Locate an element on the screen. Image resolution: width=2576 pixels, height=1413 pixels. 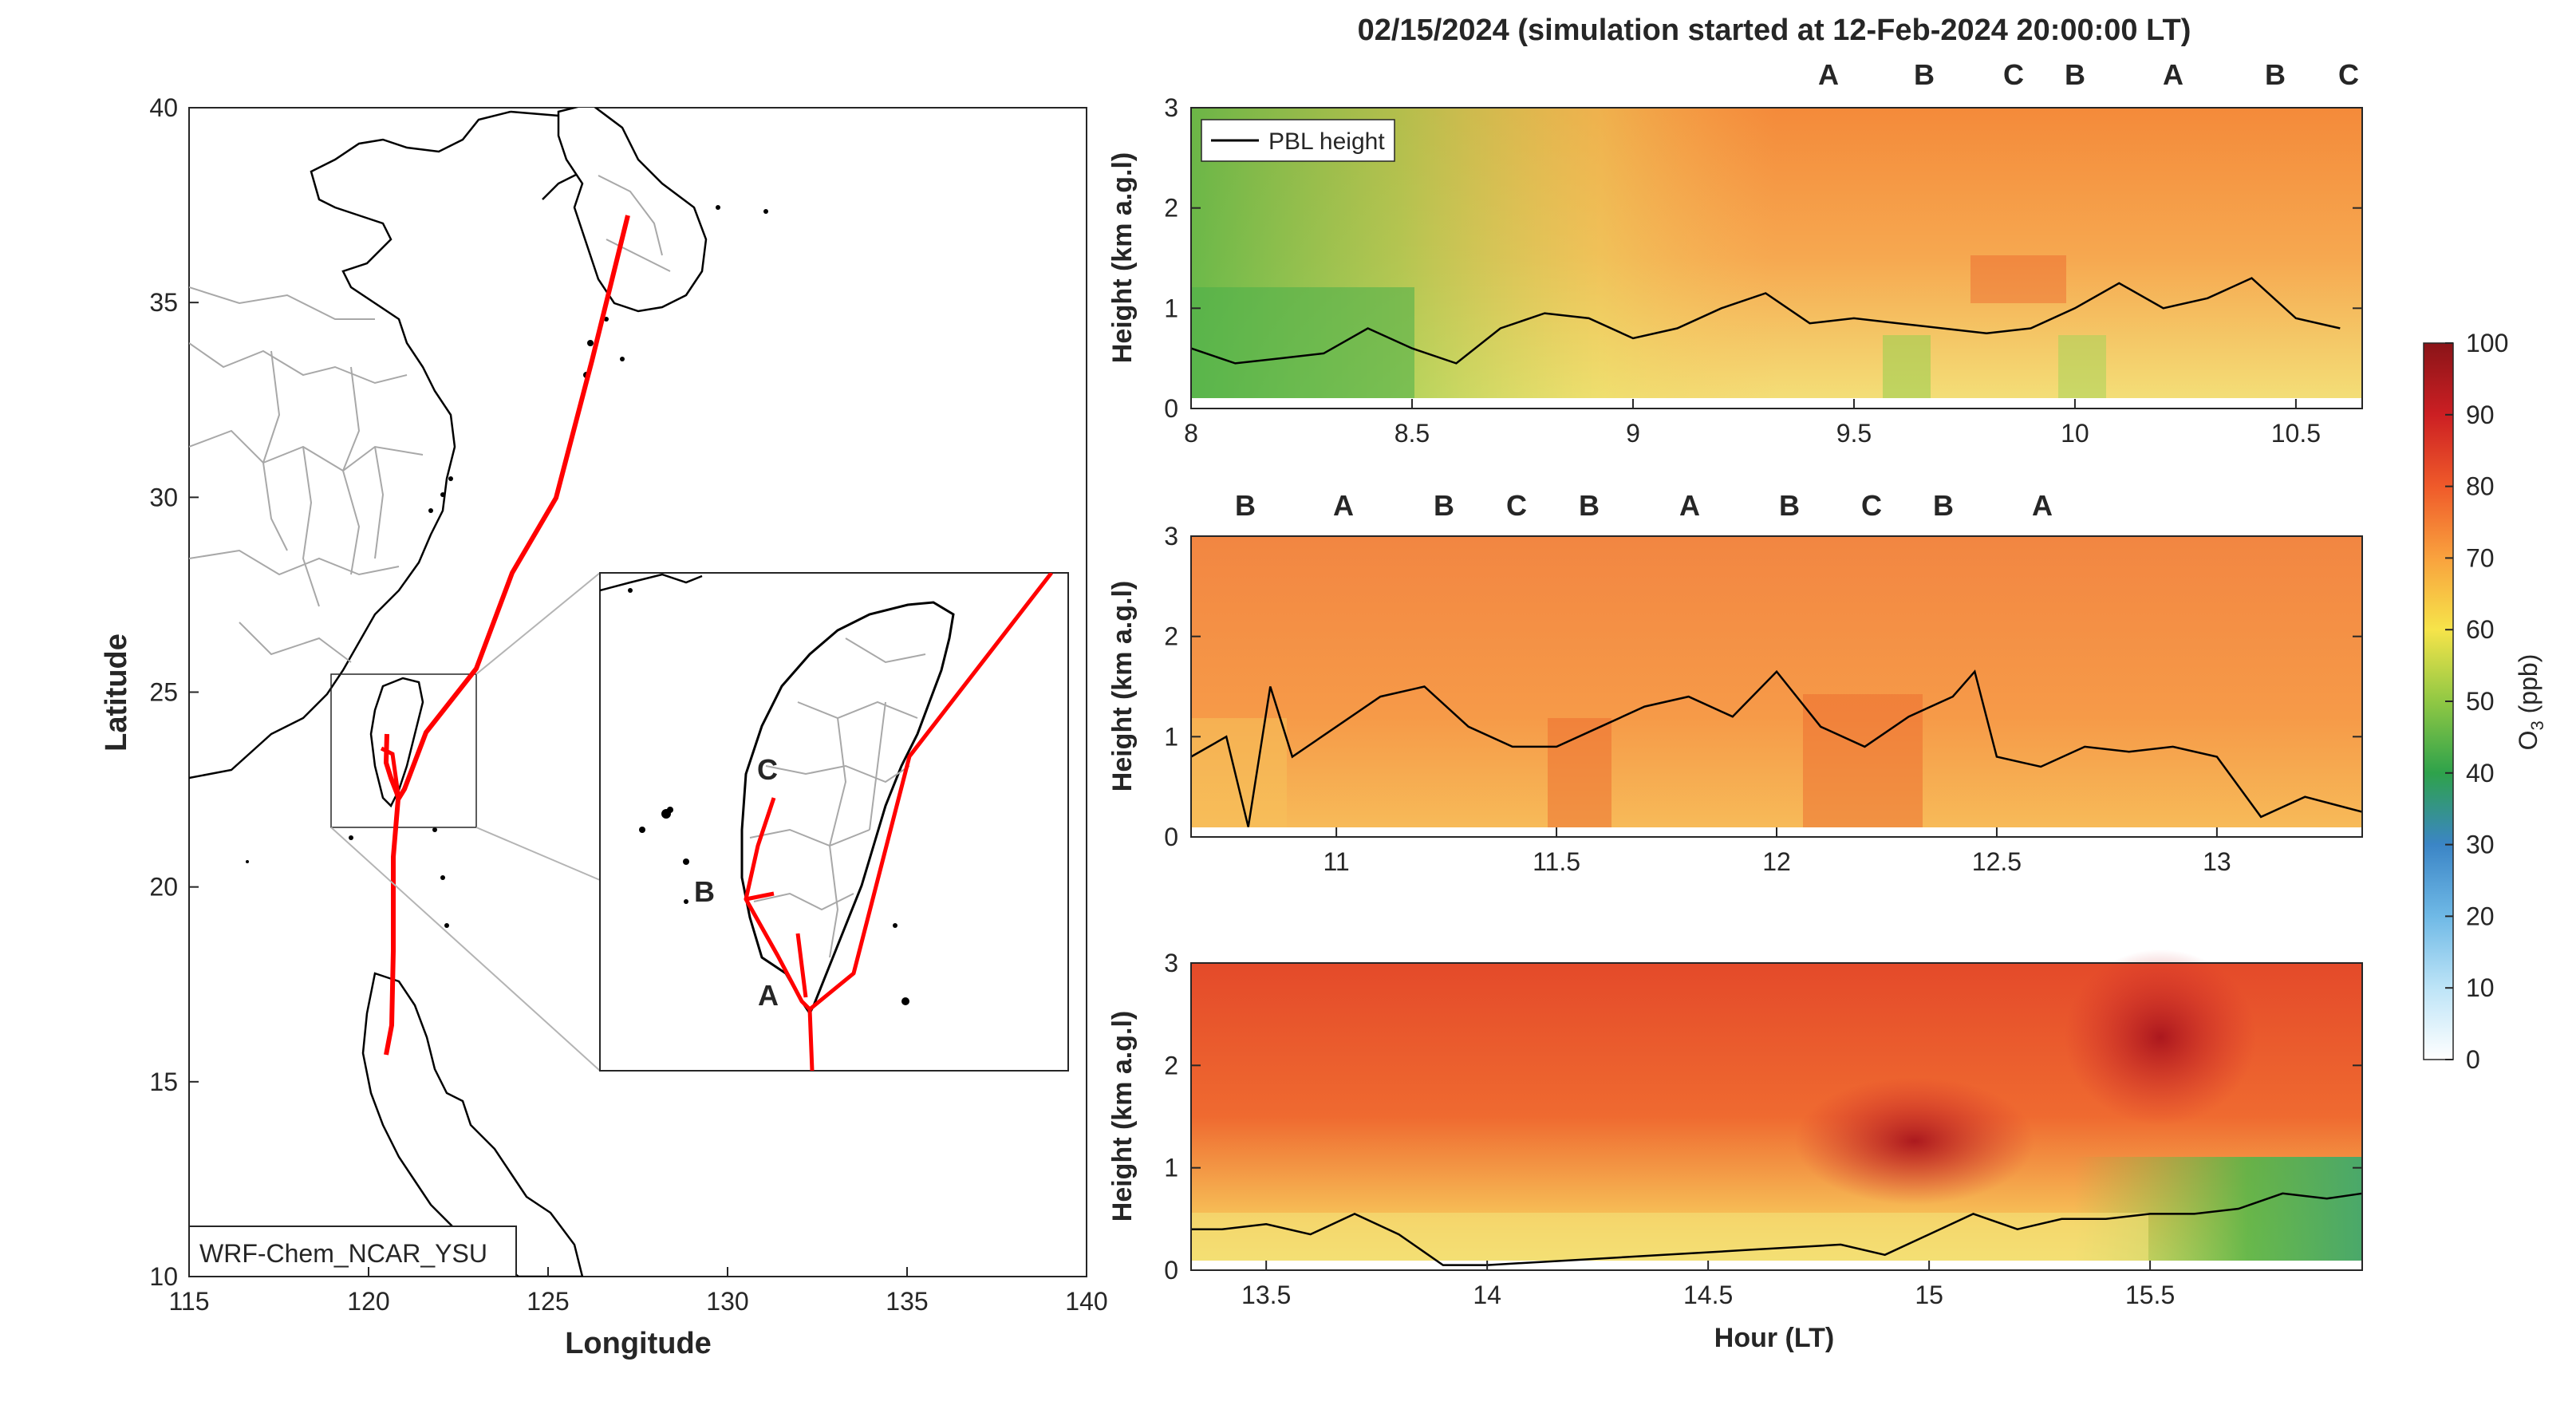
top-xtick-label: 9.5 is located at coordinates (1854, 433).